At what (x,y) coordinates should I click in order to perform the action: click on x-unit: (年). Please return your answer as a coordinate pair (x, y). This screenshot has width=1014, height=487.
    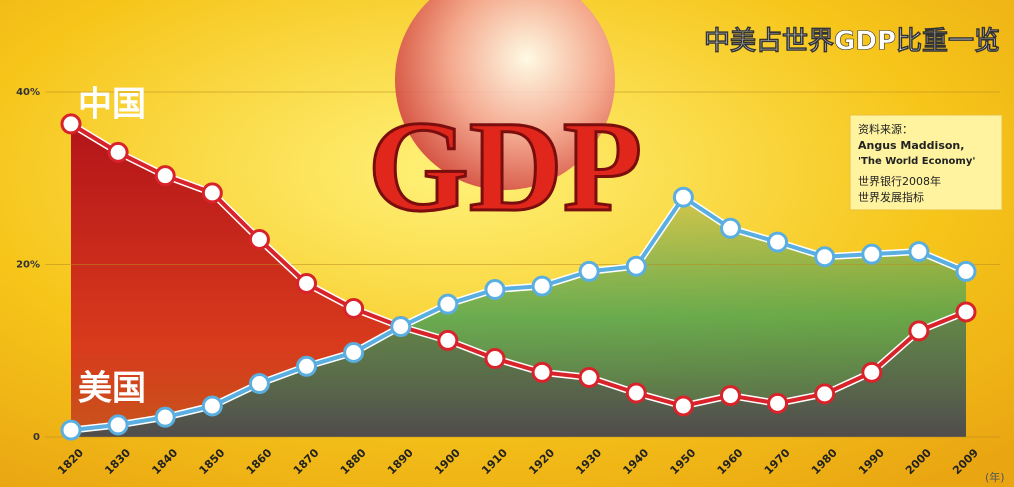
    Looking at the image, I should click on (995, 477).